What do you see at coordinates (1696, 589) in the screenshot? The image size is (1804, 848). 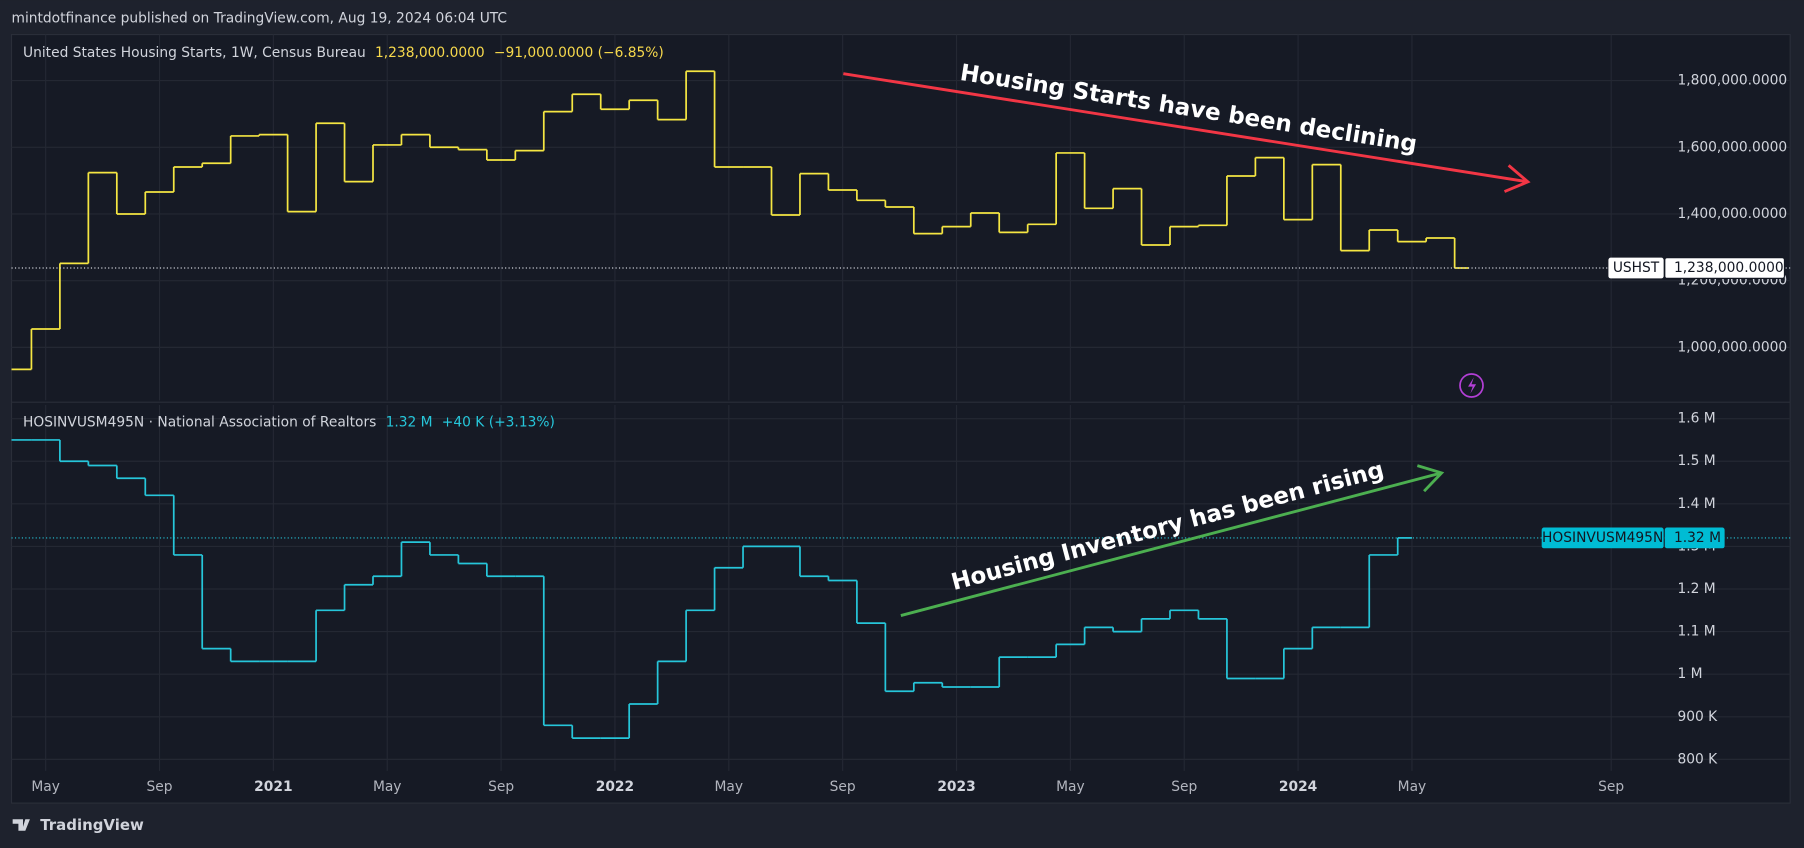 I see `y-tick-label: 1.2 M` at bounding box center [1696, 589].